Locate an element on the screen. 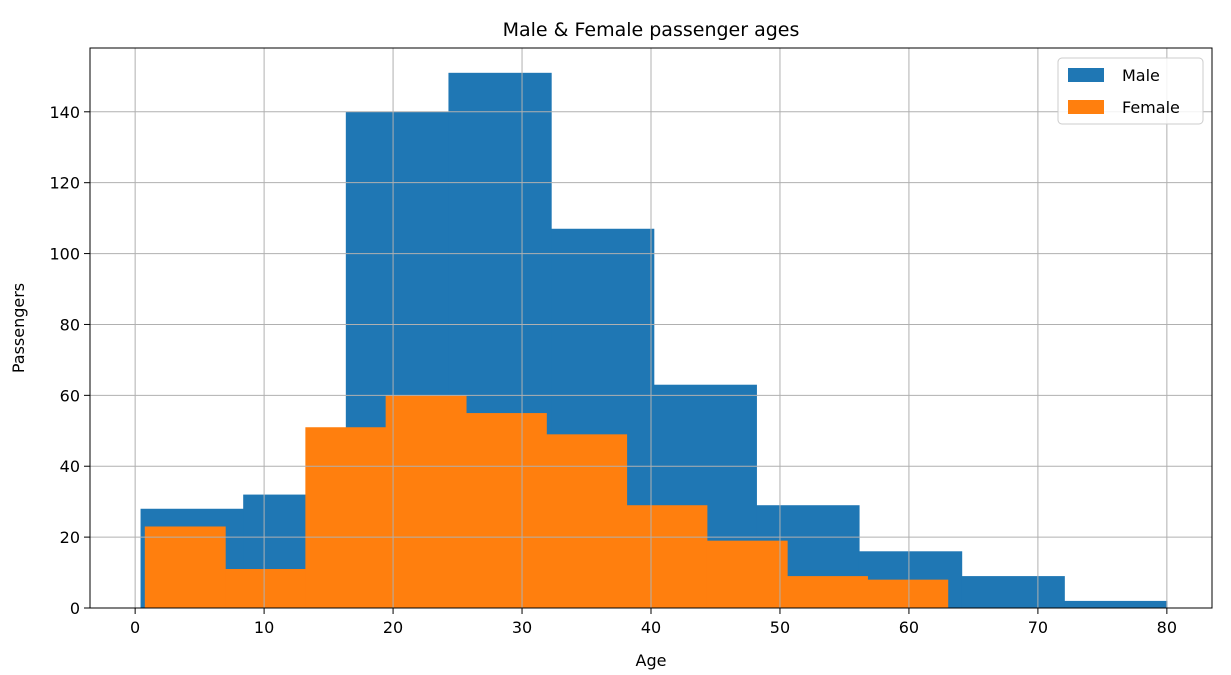  x-axis-label: Age is located at coordinates (651, 660).